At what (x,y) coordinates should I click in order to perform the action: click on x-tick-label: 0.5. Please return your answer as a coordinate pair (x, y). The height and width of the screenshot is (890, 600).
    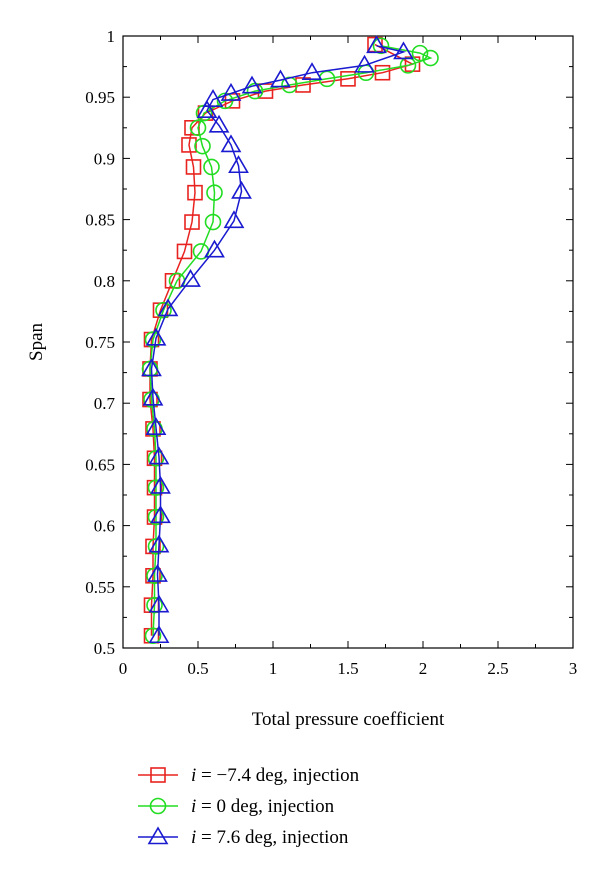
    Looking at the image, I should click on (197, 668).